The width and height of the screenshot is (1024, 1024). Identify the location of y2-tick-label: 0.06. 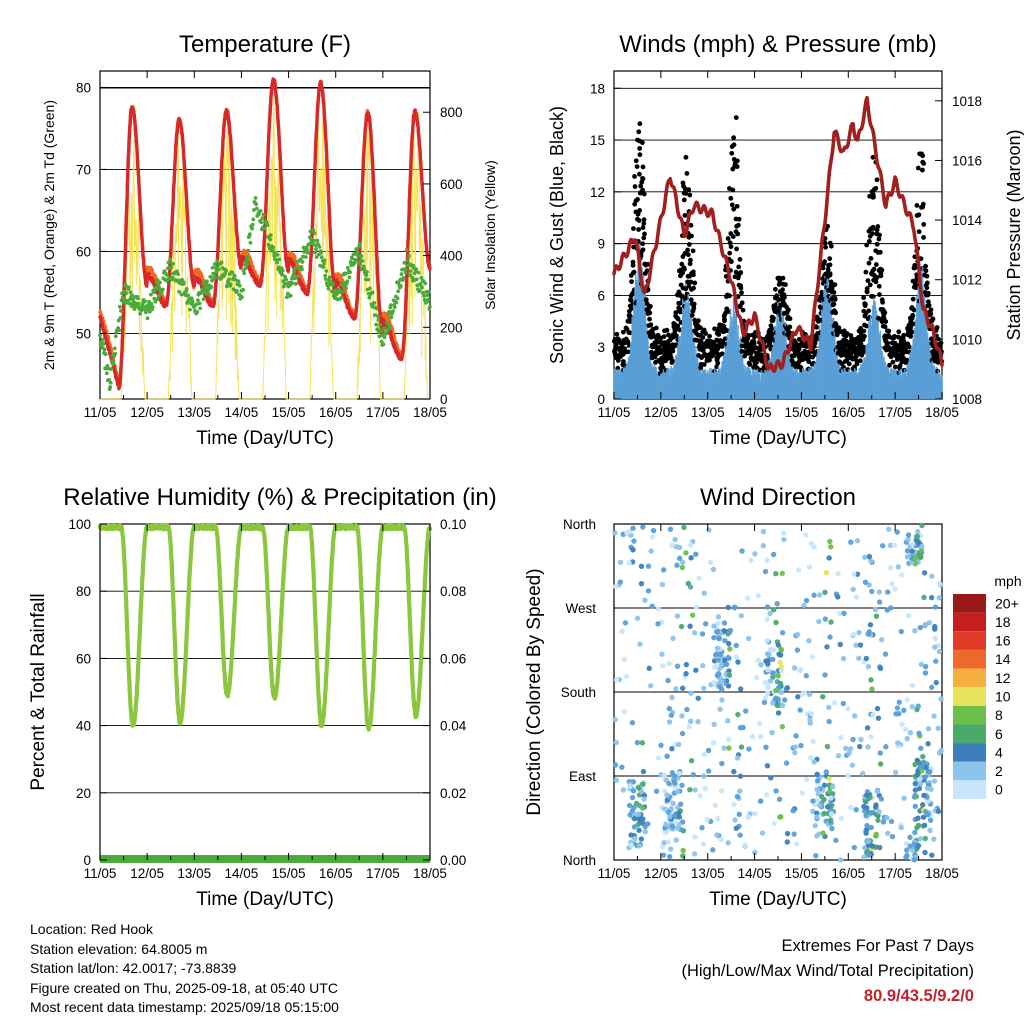
(453, 658).